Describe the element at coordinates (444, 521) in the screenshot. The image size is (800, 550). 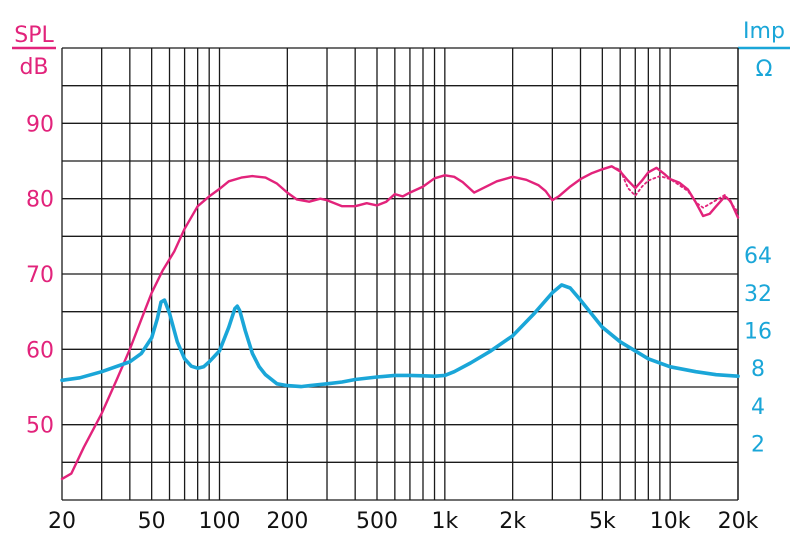
I see `x-tick-label: 1k` at that location.